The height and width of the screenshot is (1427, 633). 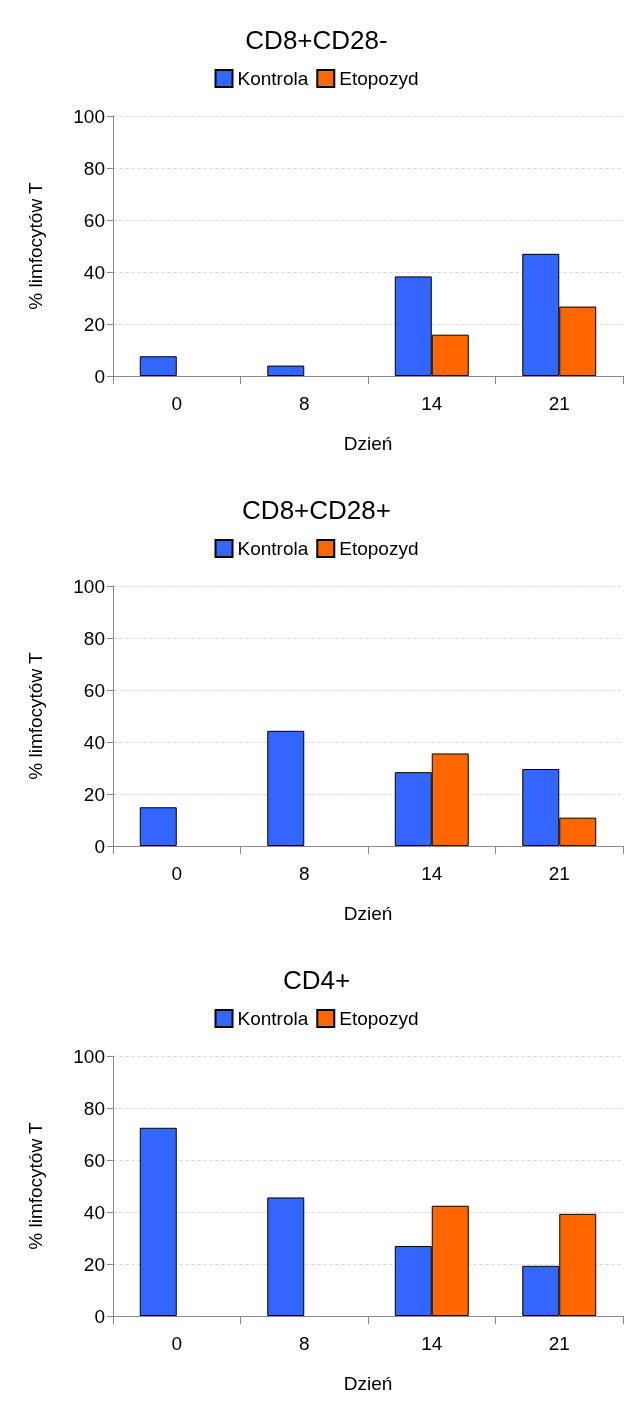 What do you see at coordinates (316, 40) in the screenshot?
I see `chart-title: CD8+CD28-` at bounding box center [316, 40].